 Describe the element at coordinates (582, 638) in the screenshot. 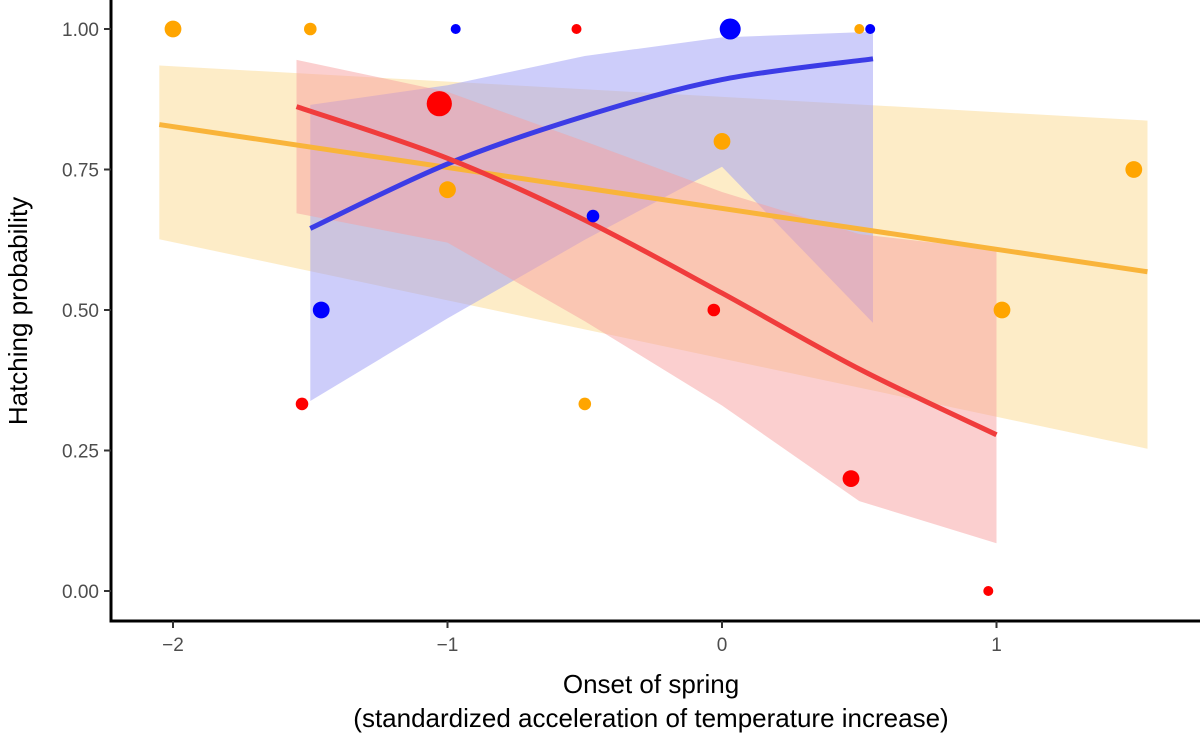

I see `x-ticks: −2 −1 0 1` at that location.